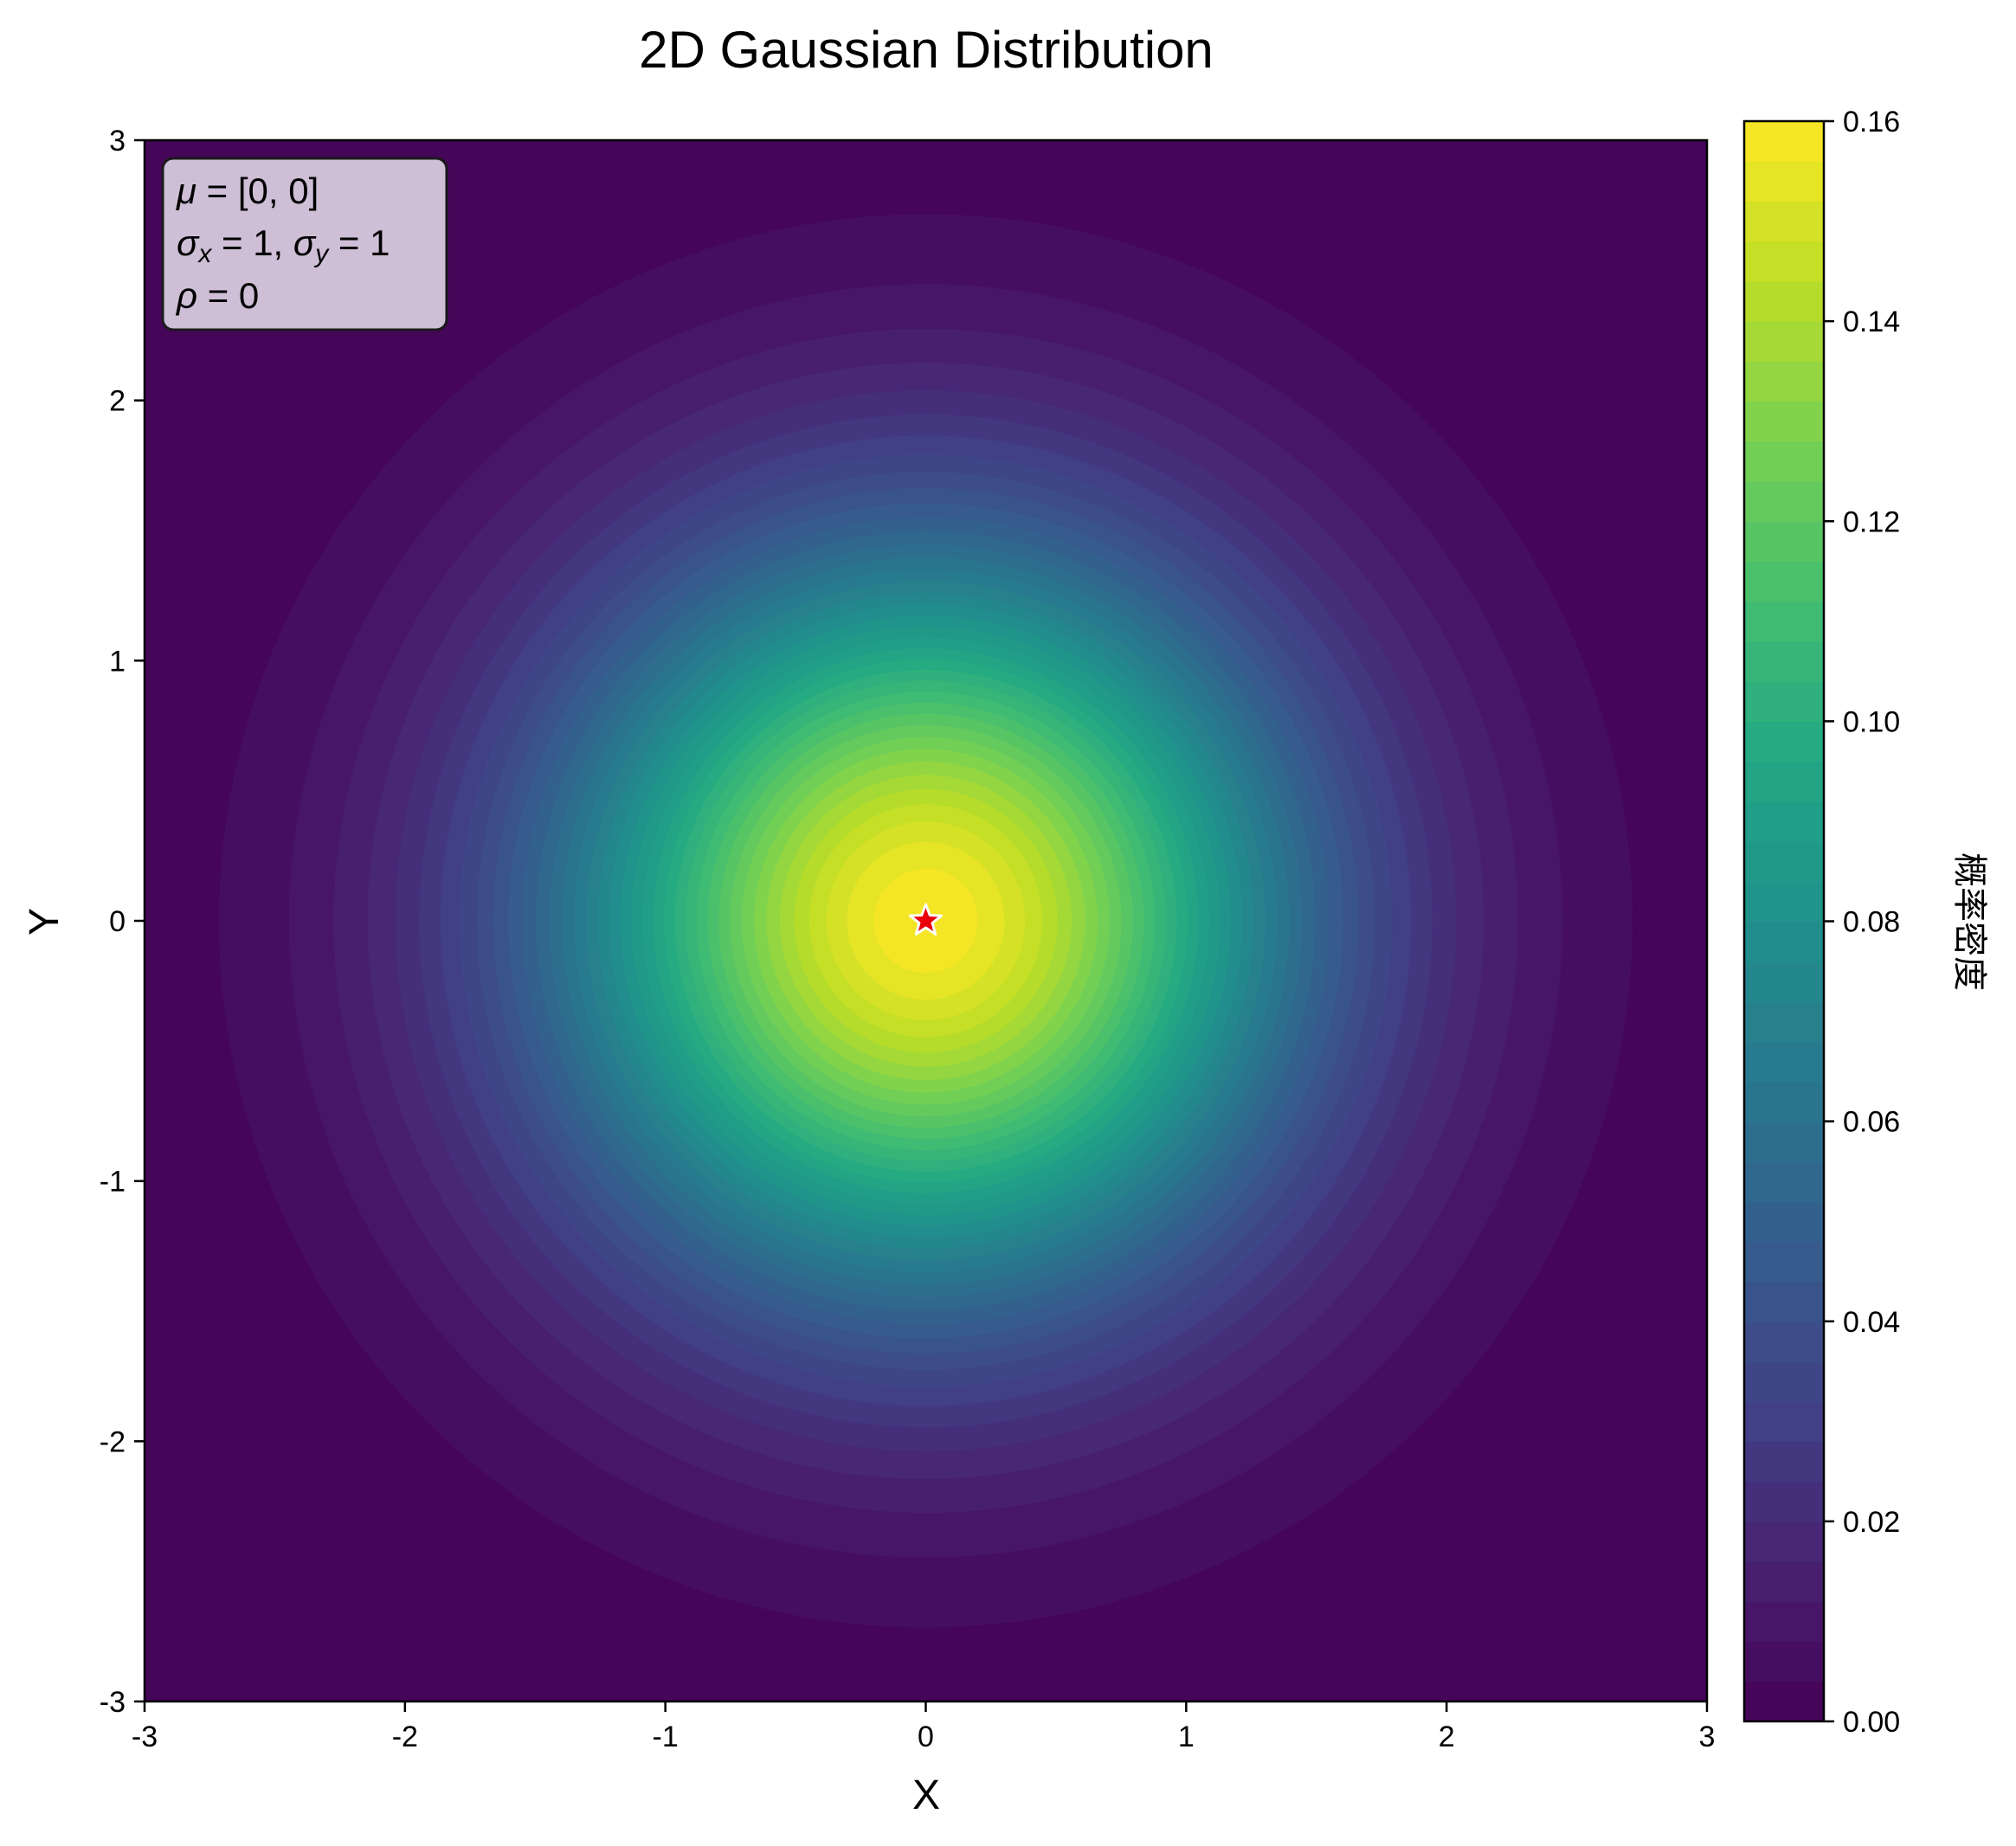  What do you see at coordinates (1707, 1737) in the screenshot?
I see `x-tick-label: 3` at bounding box center [1707, 1737].